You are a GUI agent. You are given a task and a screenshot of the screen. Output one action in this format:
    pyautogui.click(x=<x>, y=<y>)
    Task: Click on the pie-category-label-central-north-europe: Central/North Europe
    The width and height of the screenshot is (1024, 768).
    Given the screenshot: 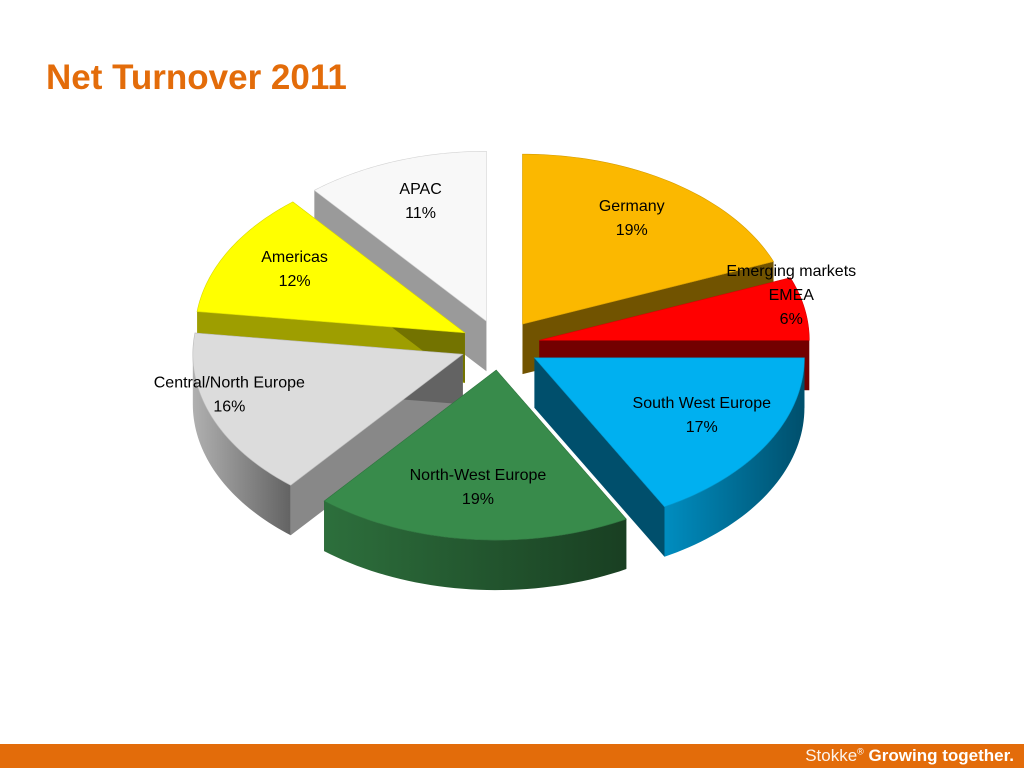 What is the action you would take?
    pyautogui.click(x=229, y=382)
    